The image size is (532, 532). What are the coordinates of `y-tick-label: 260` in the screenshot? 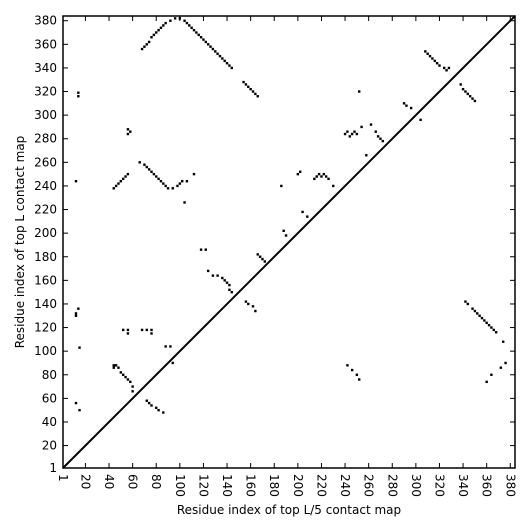 It's located at (45, 162).